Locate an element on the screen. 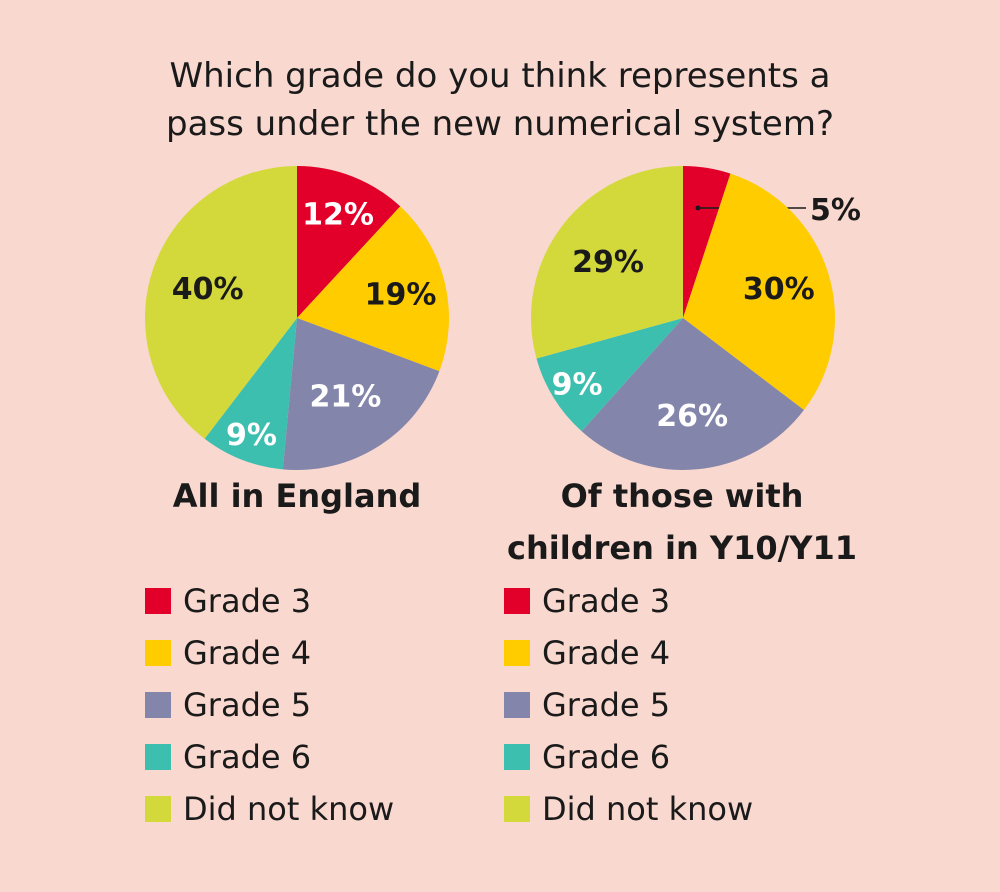 The image size is (1000, 892). pie-title-all-in-england: All in England is located at coordinates (297, 496).